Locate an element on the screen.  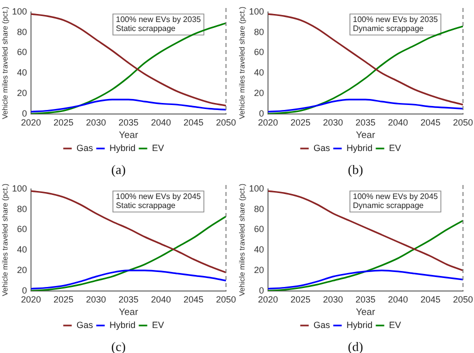
text: (c) is located at coordinates (118, 345).